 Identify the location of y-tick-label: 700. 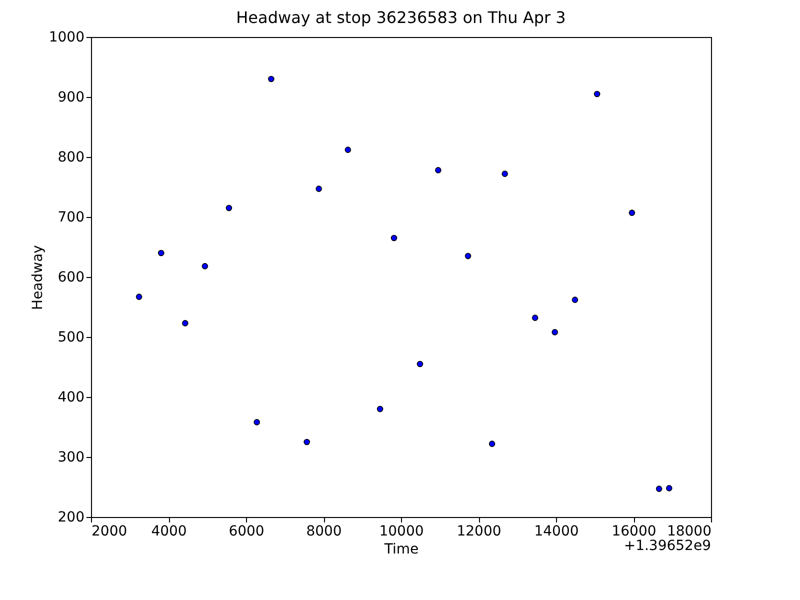
(71, 218).